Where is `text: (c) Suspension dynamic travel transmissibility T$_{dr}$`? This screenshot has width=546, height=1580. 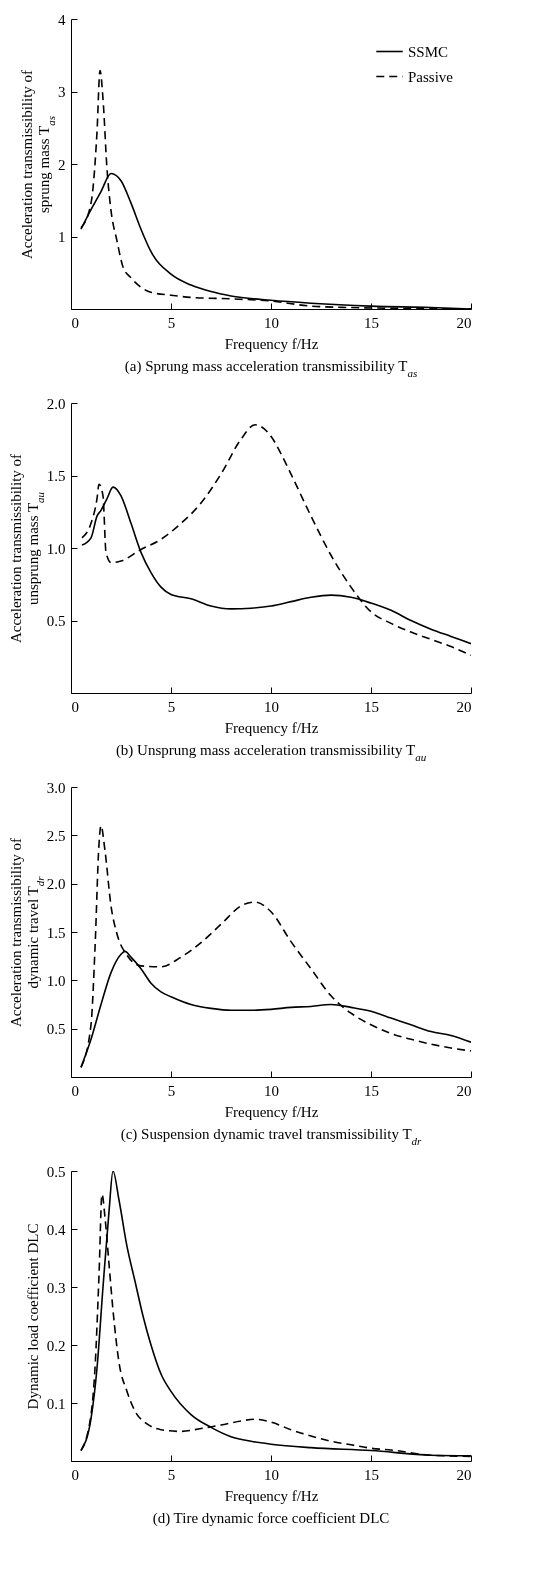 text: (c) Suspension dynamic travel transmissibility T$_{dr}$ is located at coordinates (271, 1136).